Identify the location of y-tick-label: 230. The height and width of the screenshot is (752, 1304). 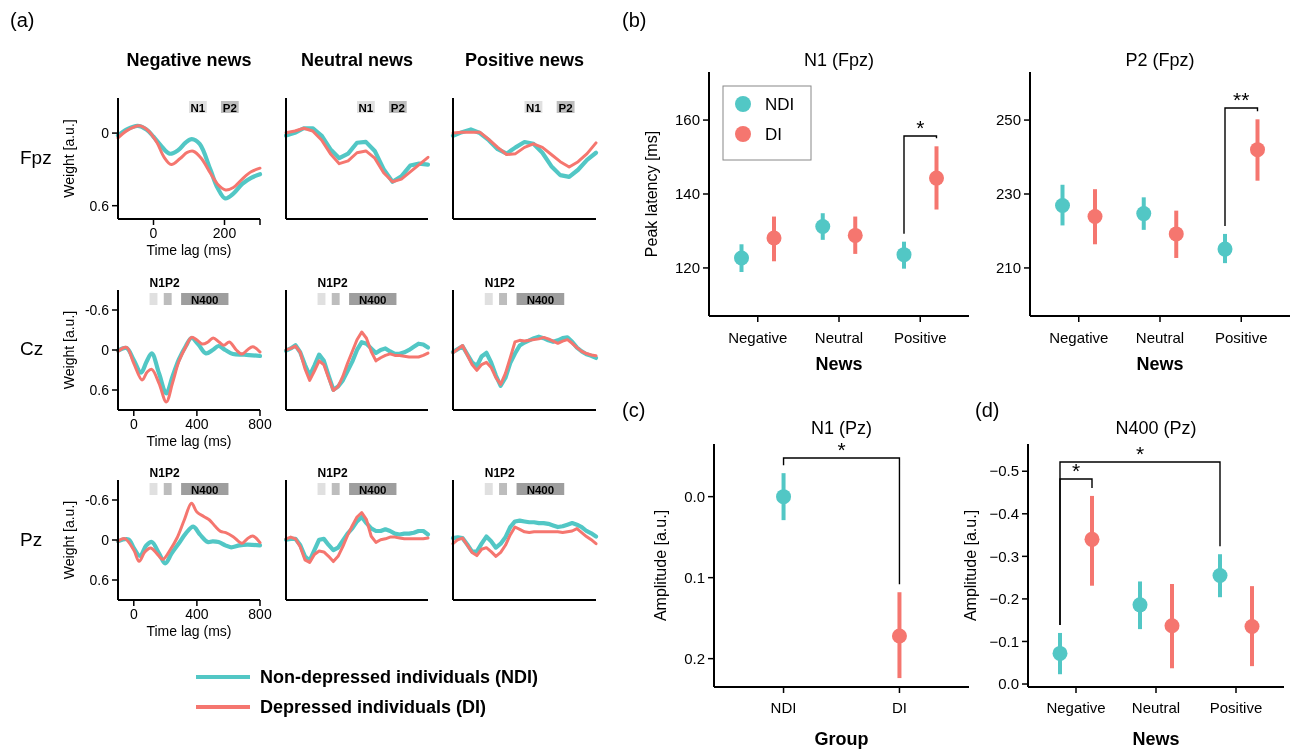
(1008, 194).